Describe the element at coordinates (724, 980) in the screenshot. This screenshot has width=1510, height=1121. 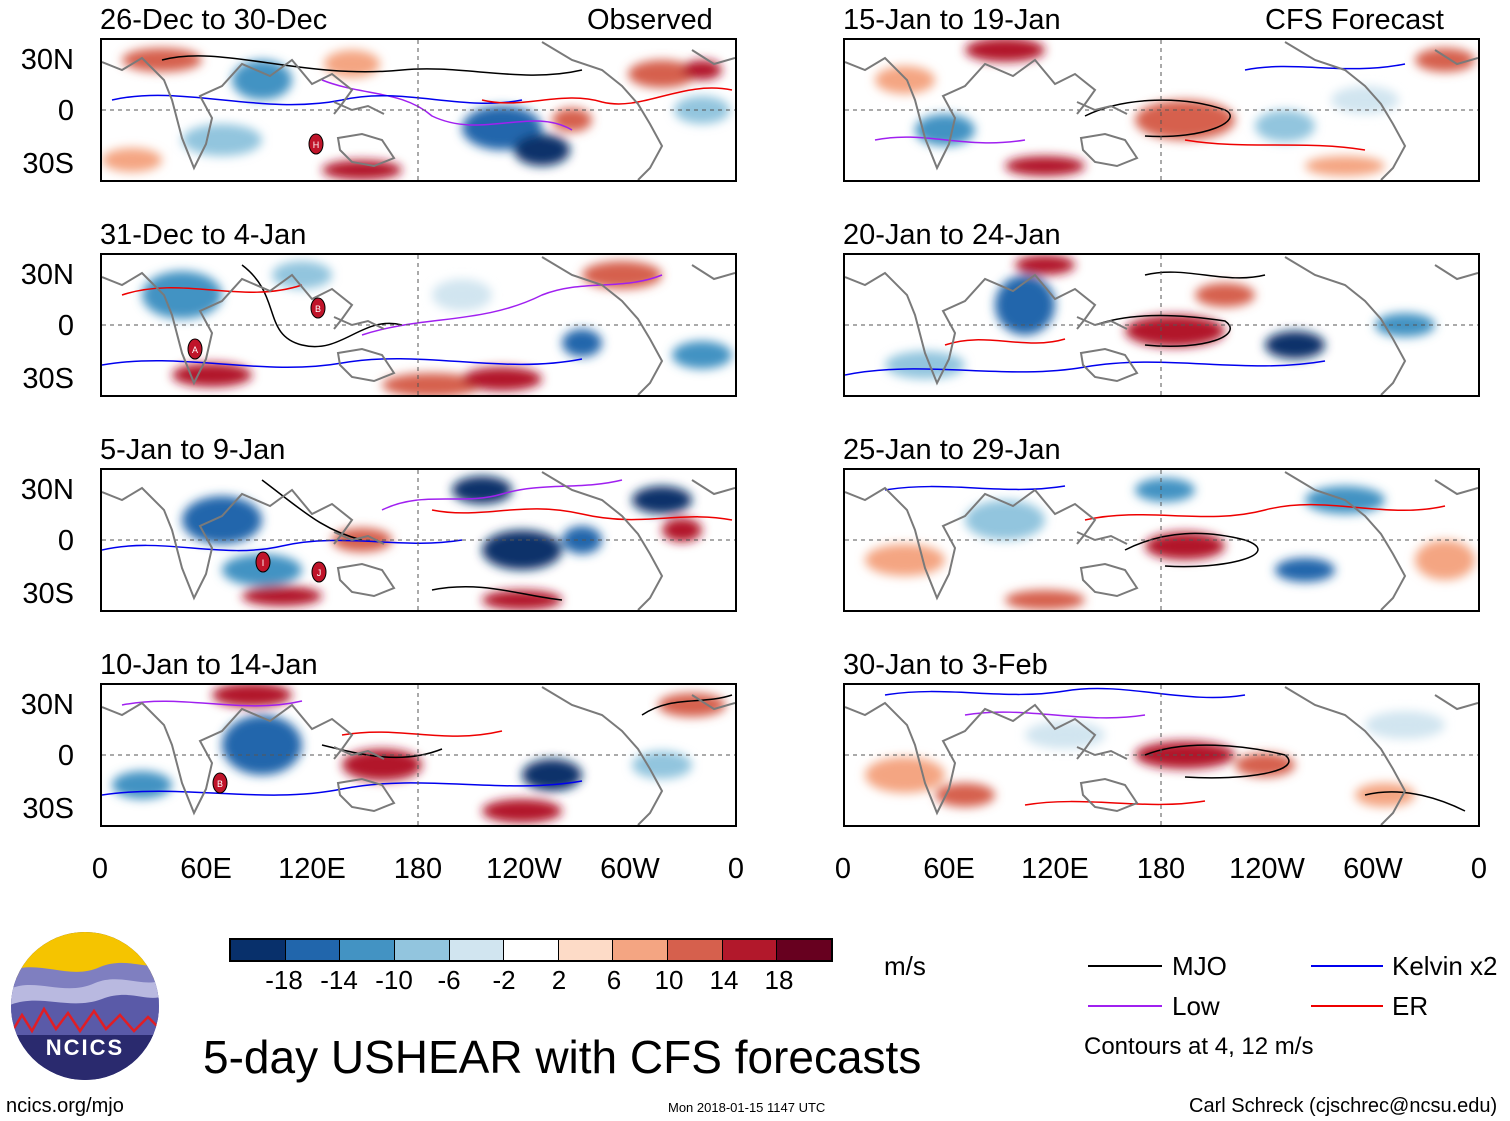
I see `colorbar-label: 14` at that location.